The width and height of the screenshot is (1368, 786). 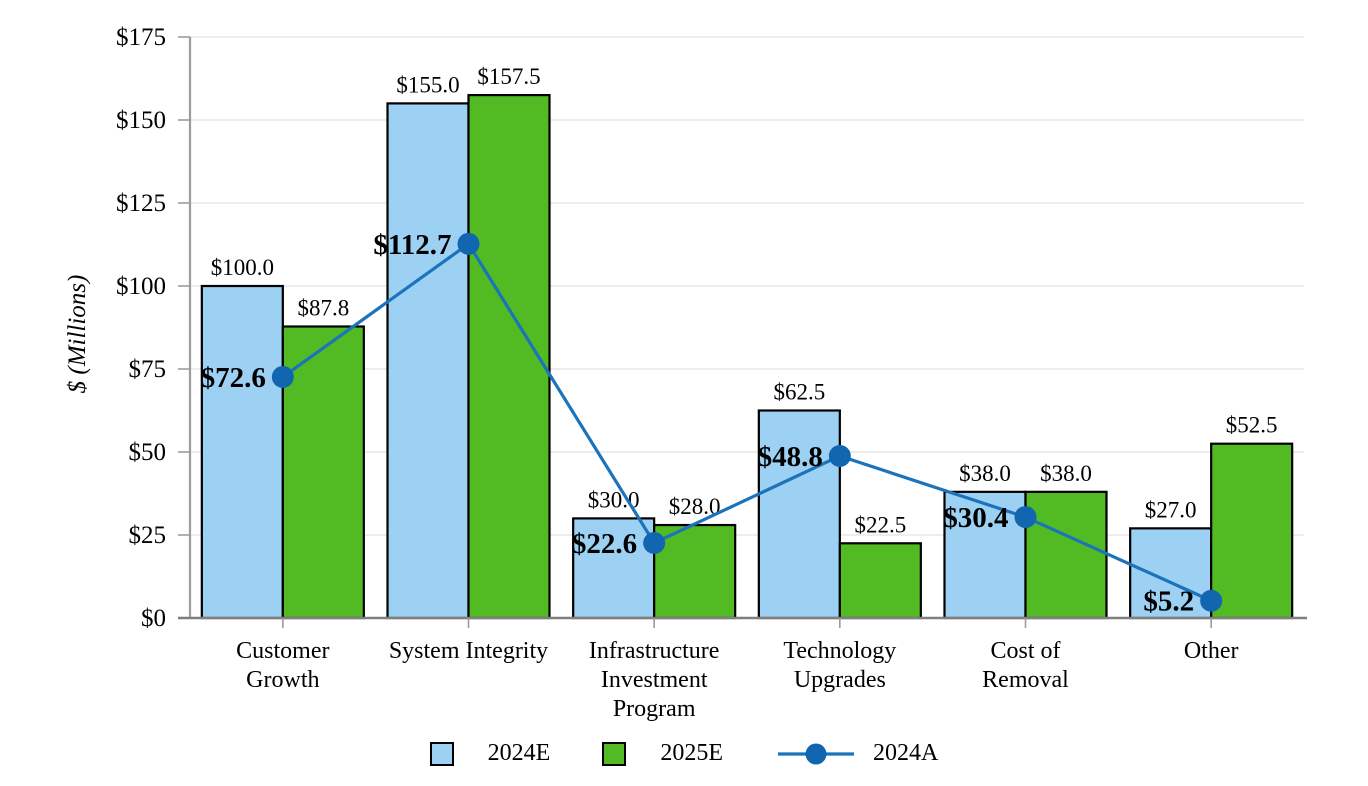 What do you see at coordinates (856, 753) in the screenshot?
I see `legend-item-2024a: 2024A` at bounding box center [856, 753].